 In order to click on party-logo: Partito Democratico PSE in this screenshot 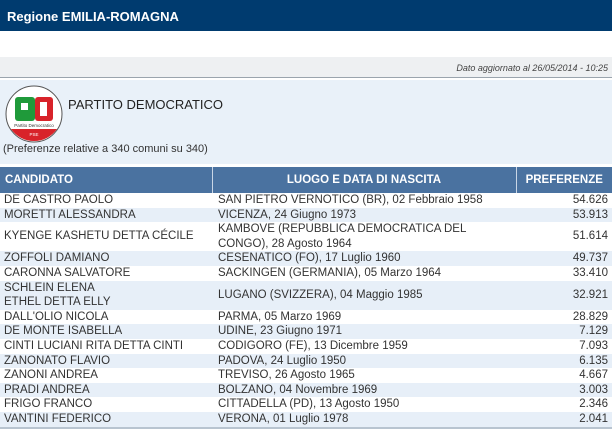, I will do `click(34, 114)`.